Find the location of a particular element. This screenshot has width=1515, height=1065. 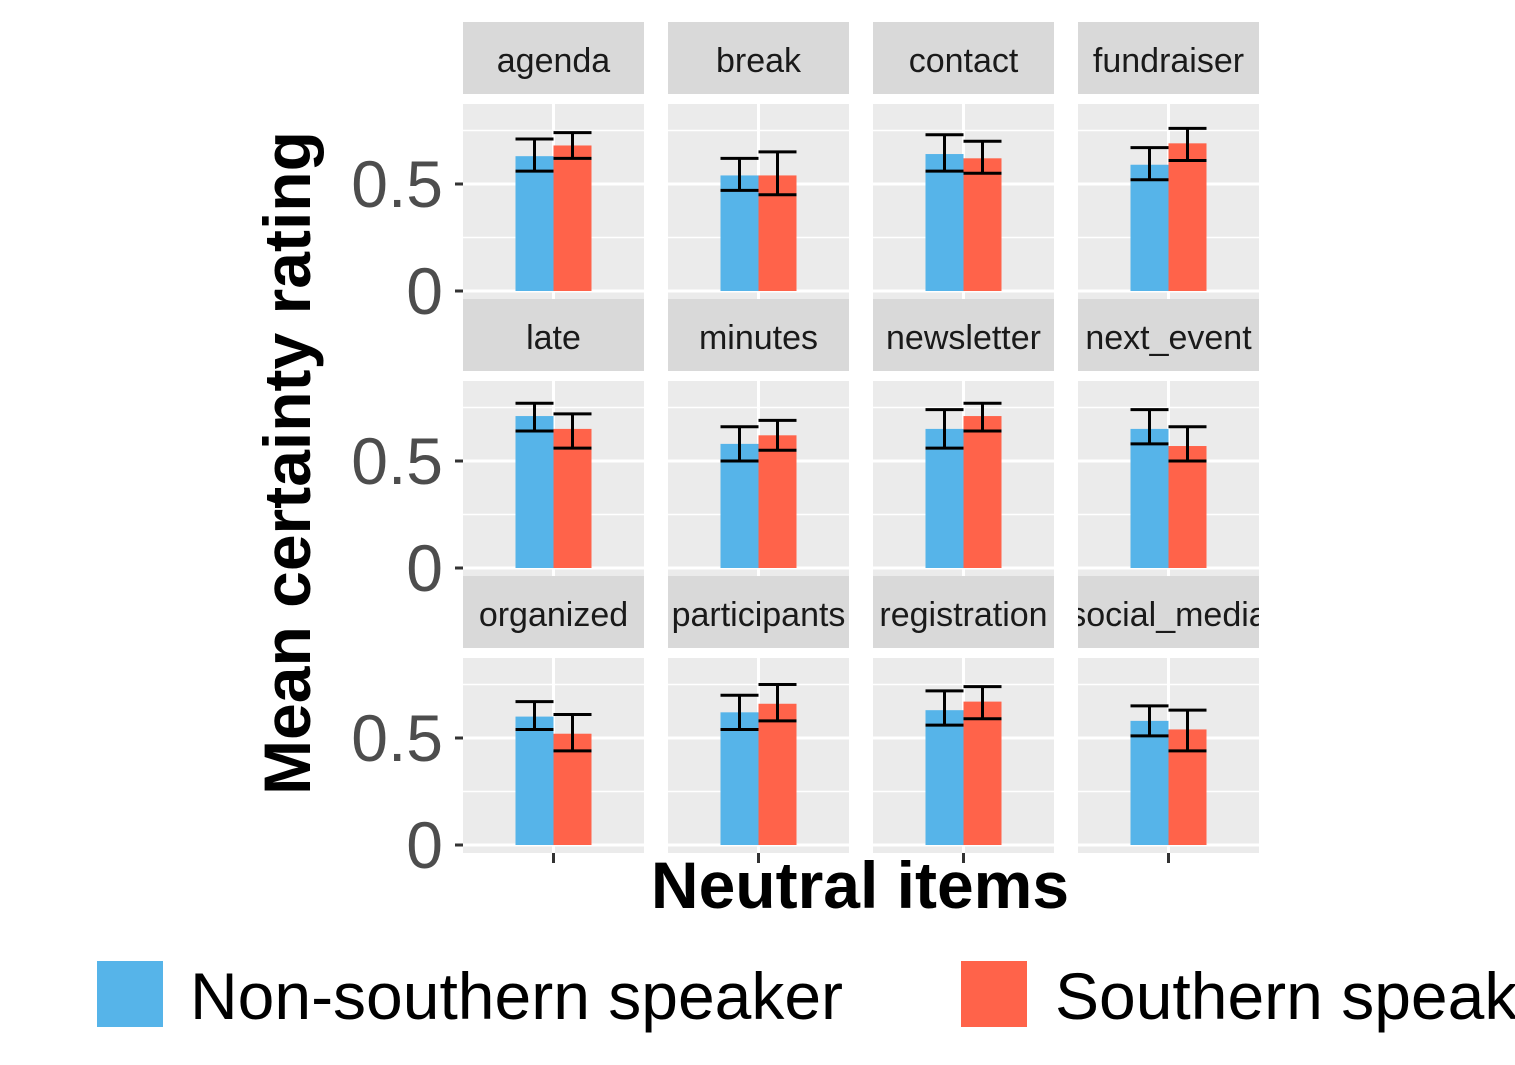

facet-strip-label: social_media is located at coordinates (1168, 615).